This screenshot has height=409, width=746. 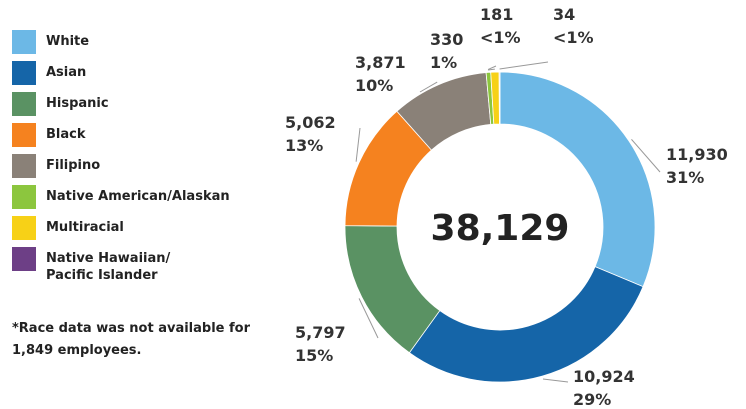 I want to click on legend-label: Native American/Alaskan, so click(x=138, y=196).